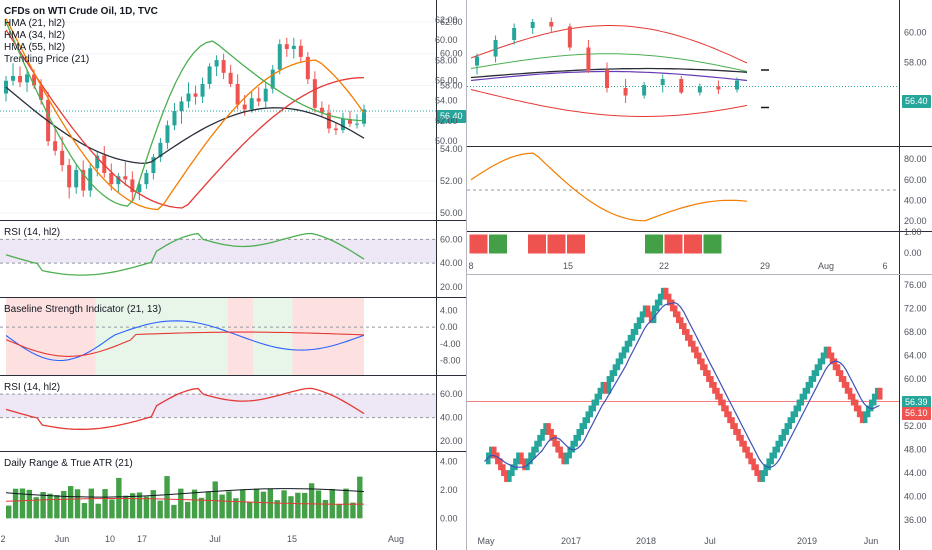 This screenshot has width=932, height=550. I want to click on atr-pane: 4.00 2.00 0.00 Daily Range & True ATR (21), so click(229, 490).